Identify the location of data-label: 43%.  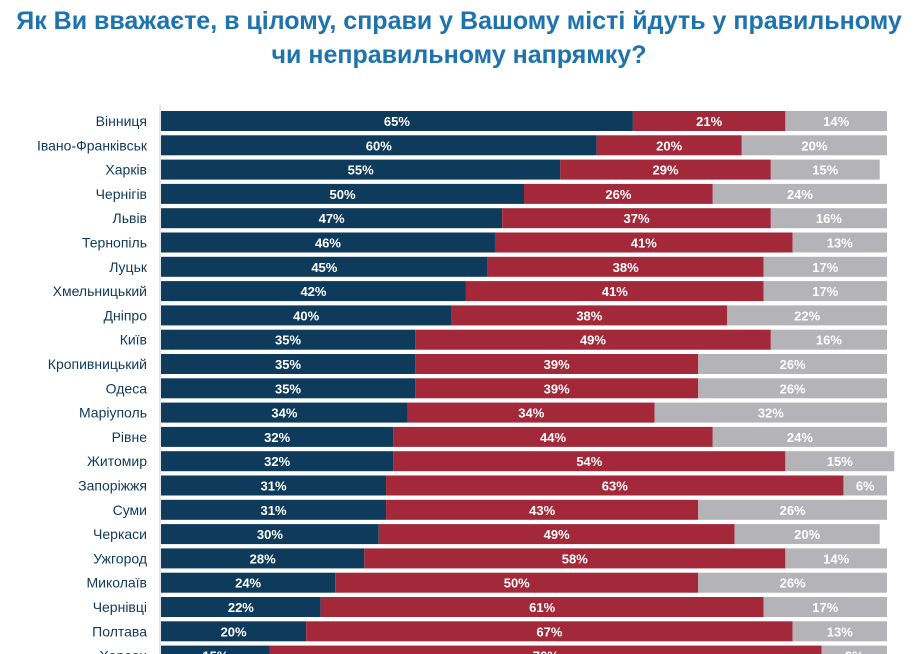
(542, 510).